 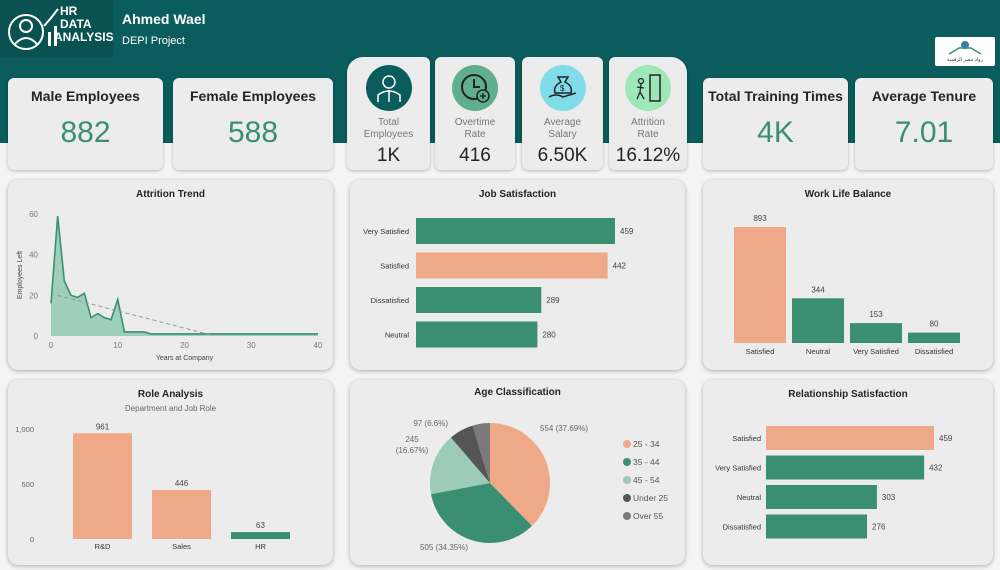 What do you see at coordinates (924, 132) in the screenshot?
I see `kpi-value: 7.01` at bounding box center [924, 132].